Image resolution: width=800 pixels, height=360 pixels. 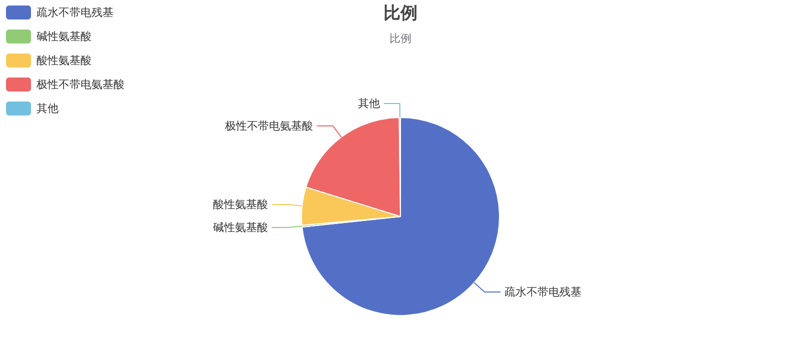 I want to click on slice-label: 碱性氨基酸, so click(x=240, y=227).